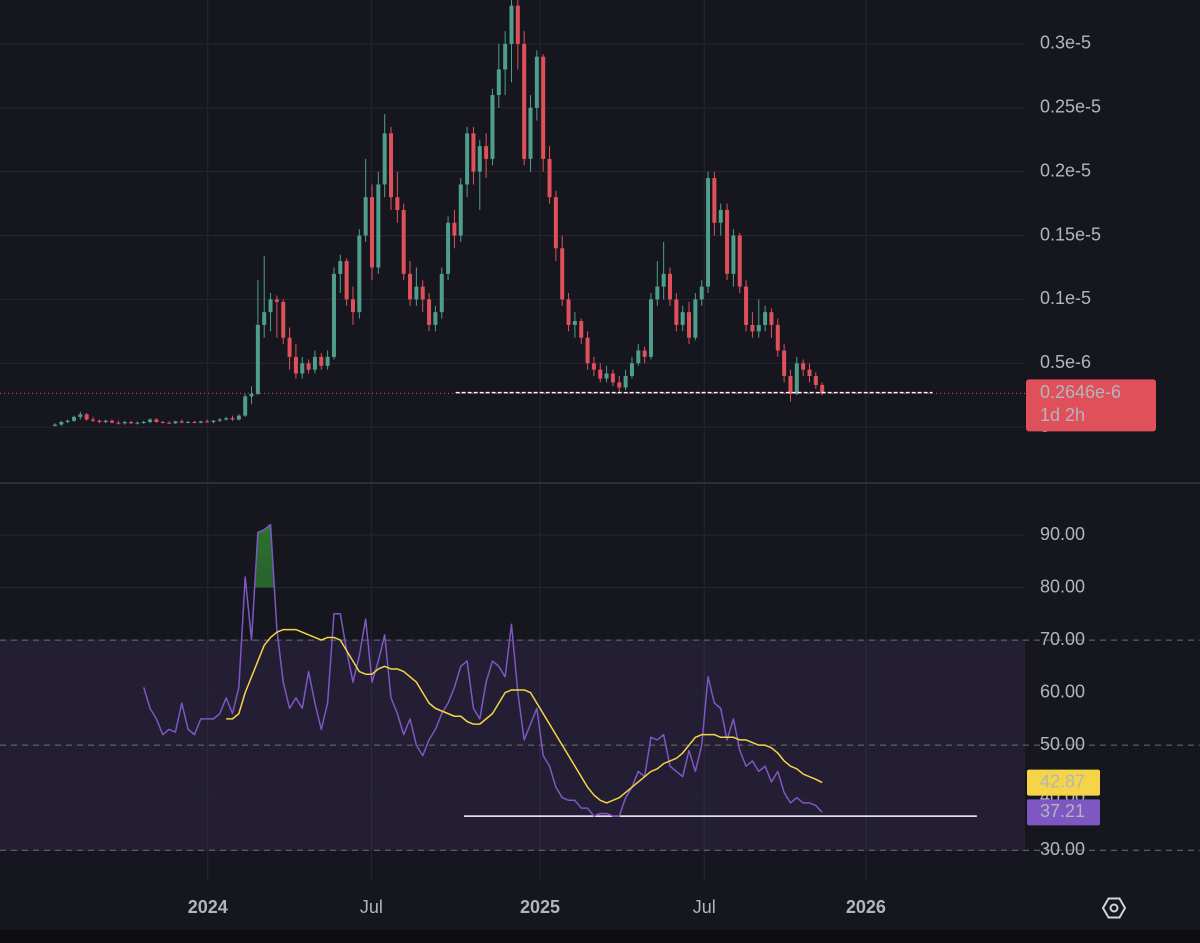  I want to click on x-tick-label: 2026, so click(866, 907).